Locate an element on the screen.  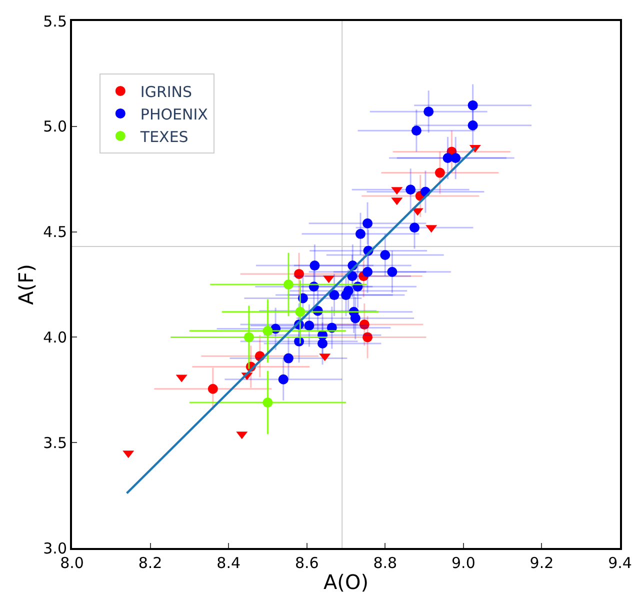
x-tick-label: 8.8 is located at coordinates (385, 563).